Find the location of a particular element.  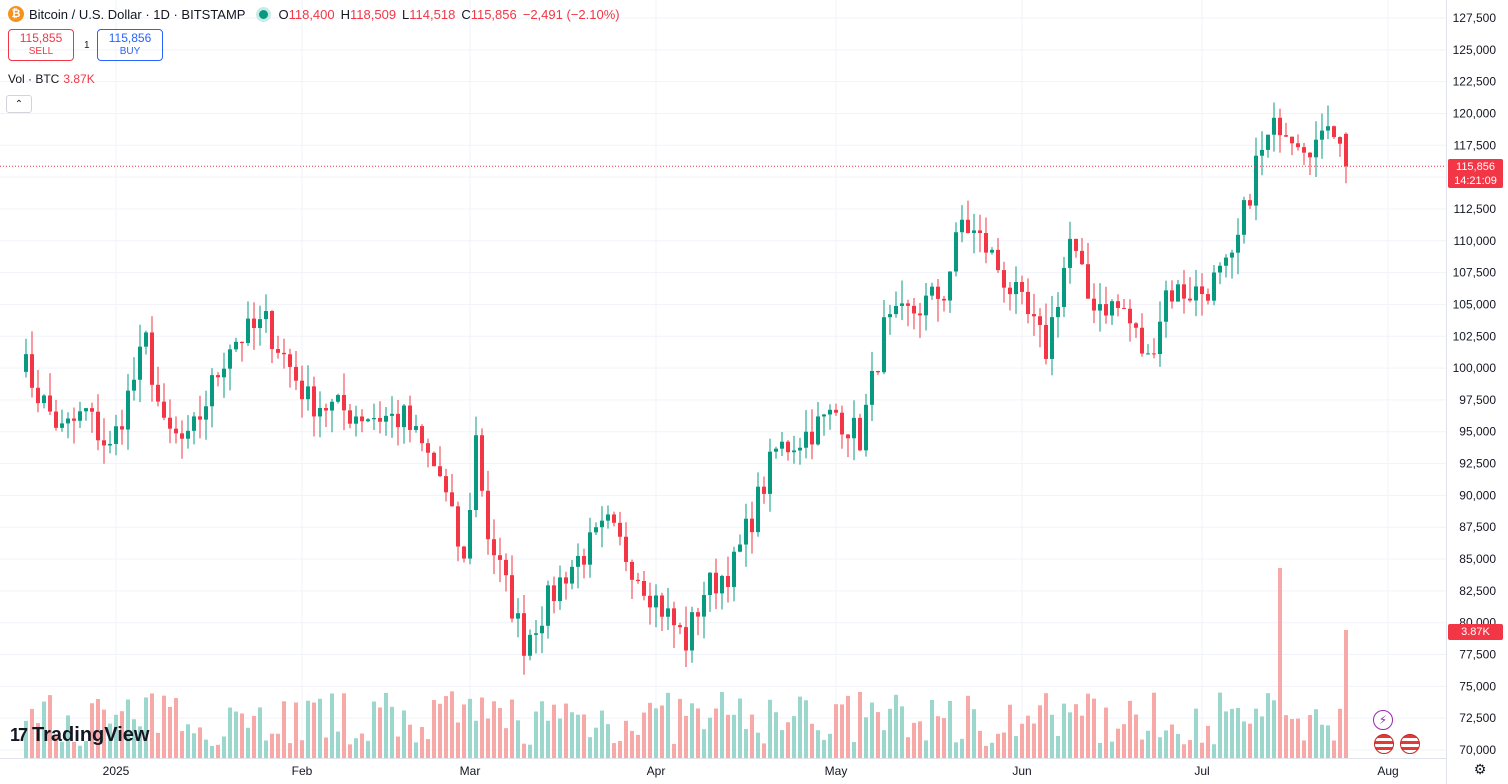

price-tick-label: 92,500 is located at coordinates (1477, 464).